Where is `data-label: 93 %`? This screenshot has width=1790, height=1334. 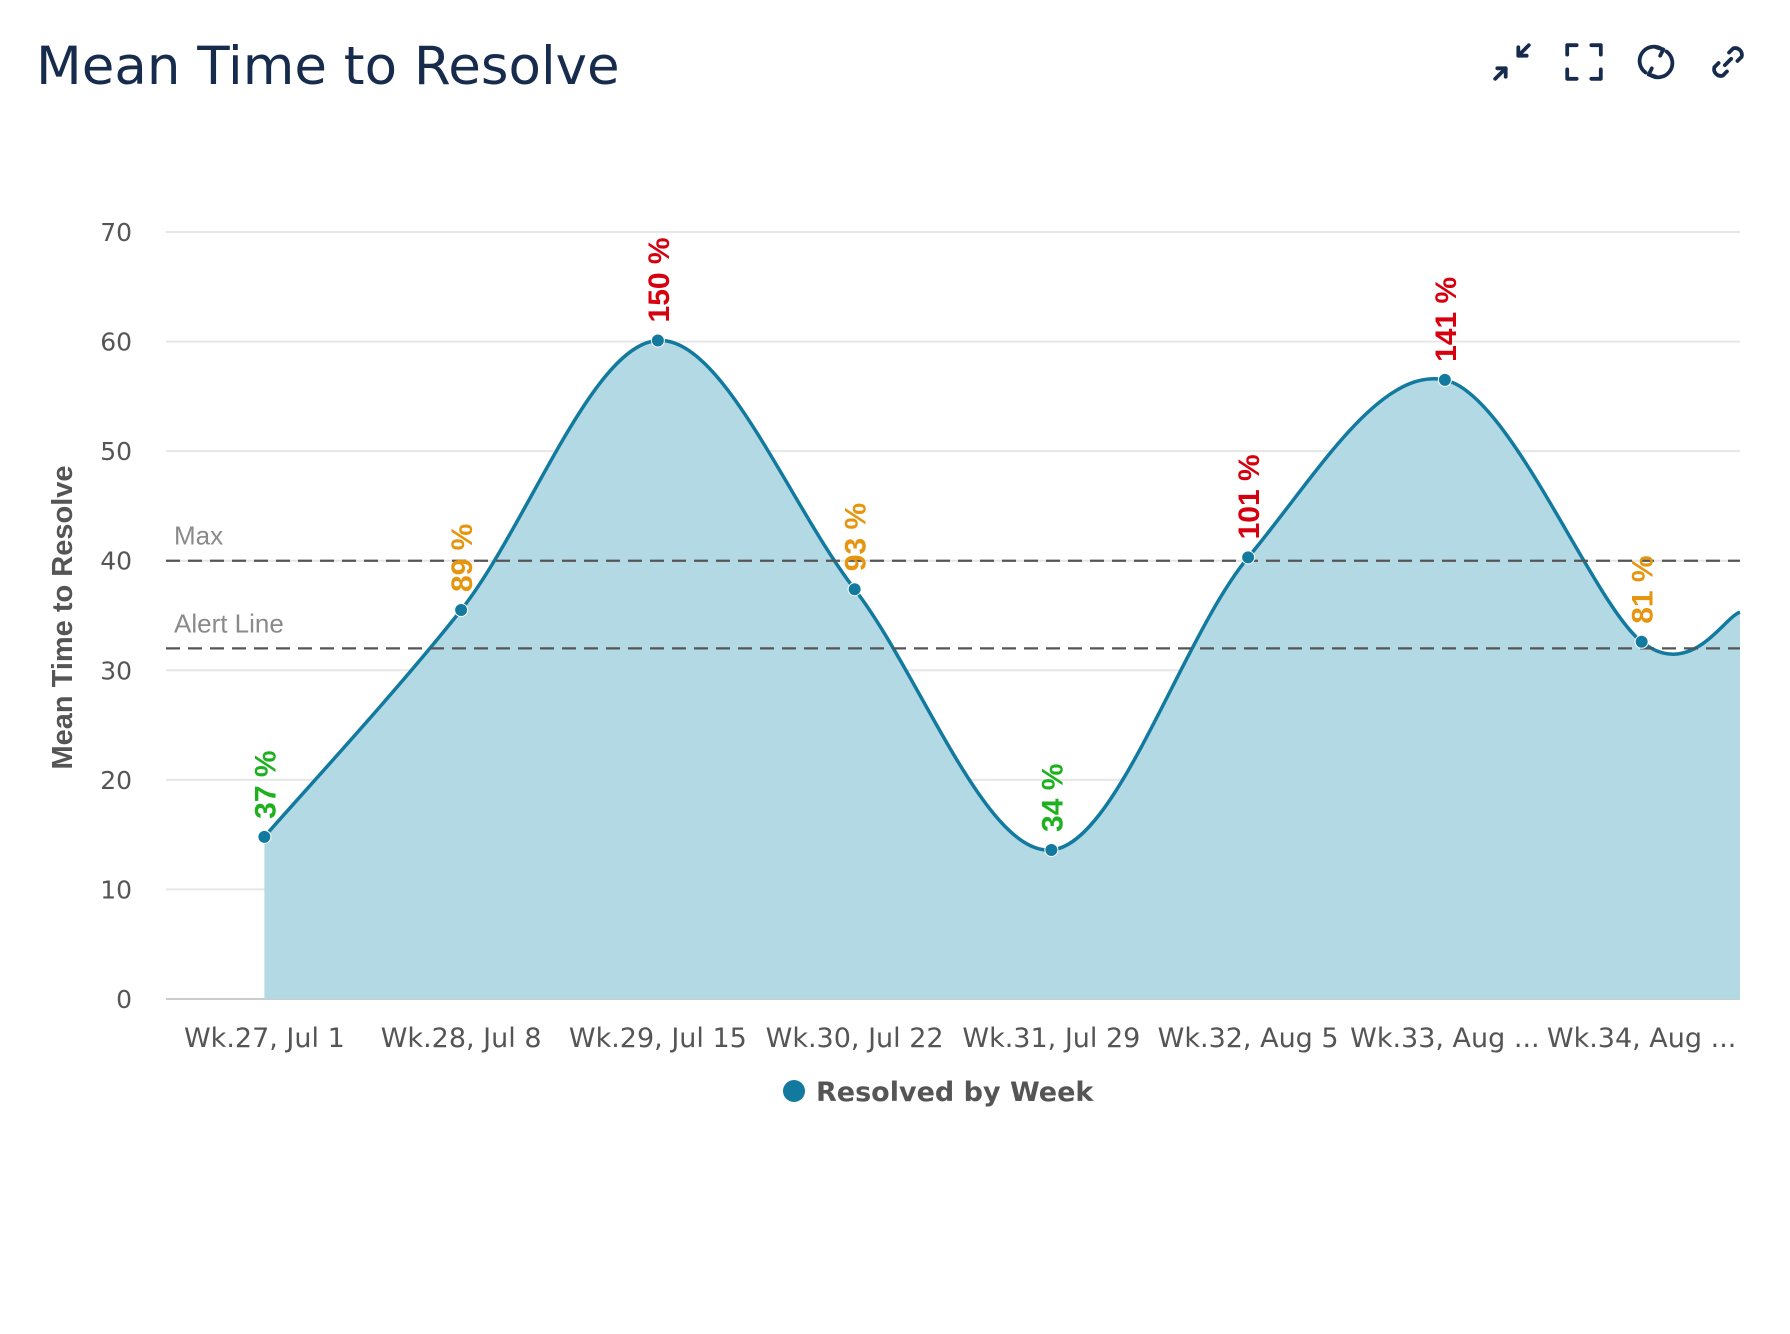 data-label: 93 % is located at coordinates (856, 537).